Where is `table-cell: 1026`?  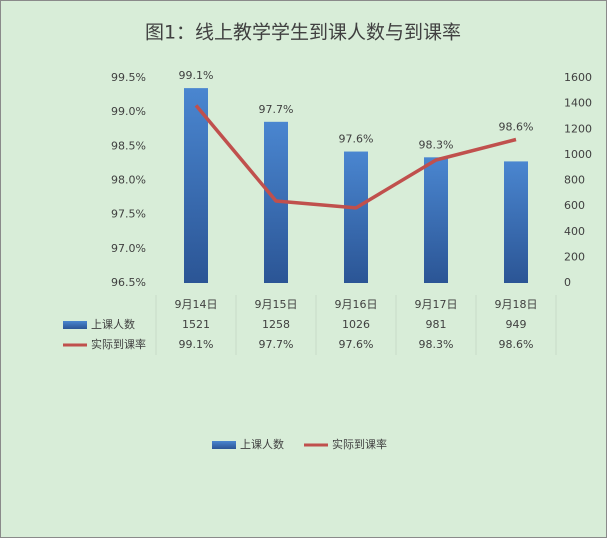
table-cell: 1026 is located at coordinates (356, 324).